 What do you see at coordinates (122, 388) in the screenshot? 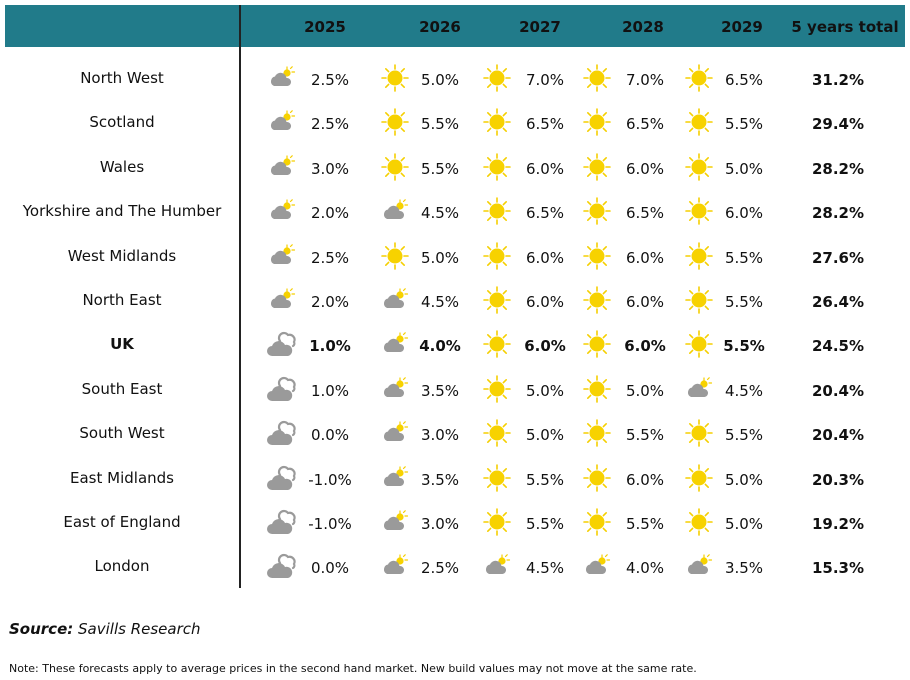
I see `region-label: South East` at bounding box center [122, 388].